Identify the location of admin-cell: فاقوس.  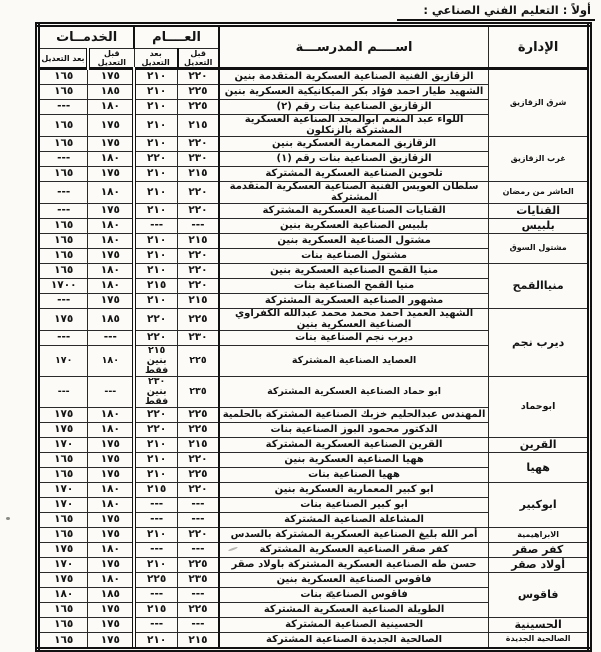
(539, 594).